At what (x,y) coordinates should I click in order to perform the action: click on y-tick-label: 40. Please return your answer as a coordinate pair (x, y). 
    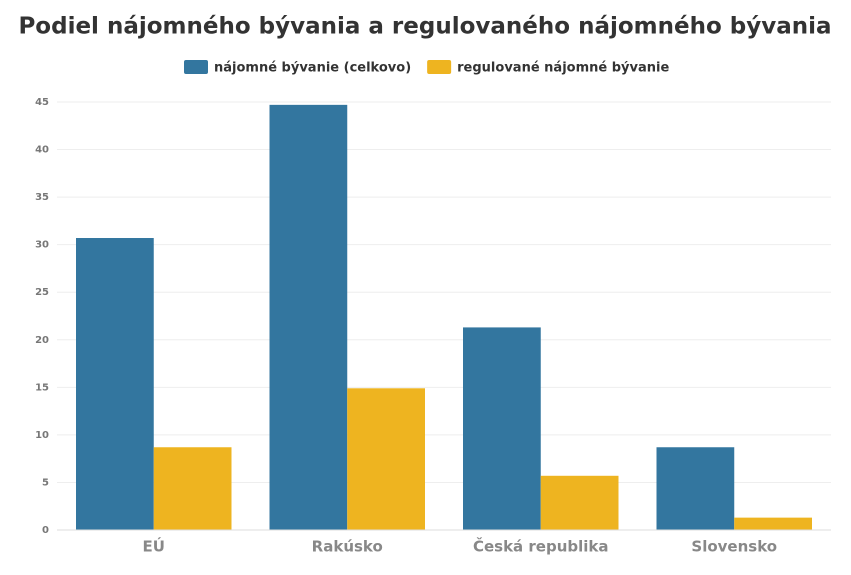
    Looking at the image, I should click on (42, 150).